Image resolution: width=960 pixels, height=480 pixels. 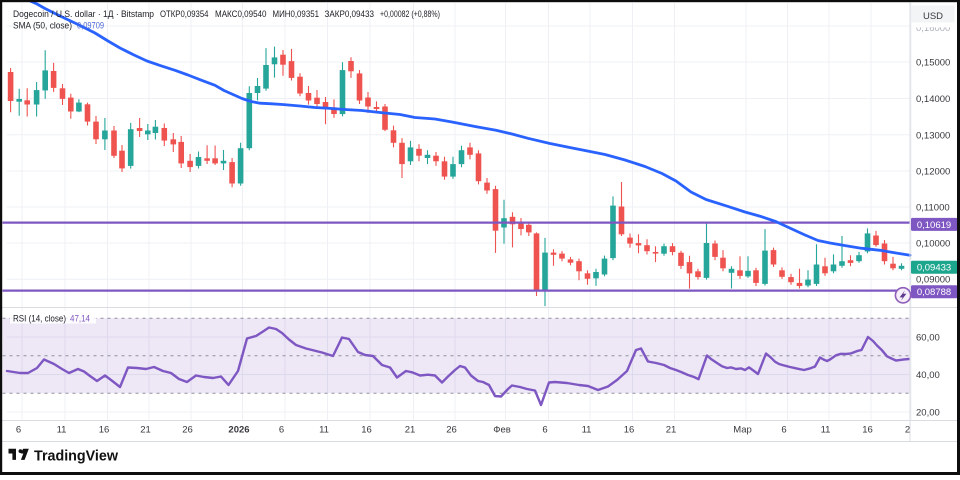 What do you see at coordinates (934, 225) in the screenshot?
I see `svg-text: 0,10619` at bounding box center [934, 225].